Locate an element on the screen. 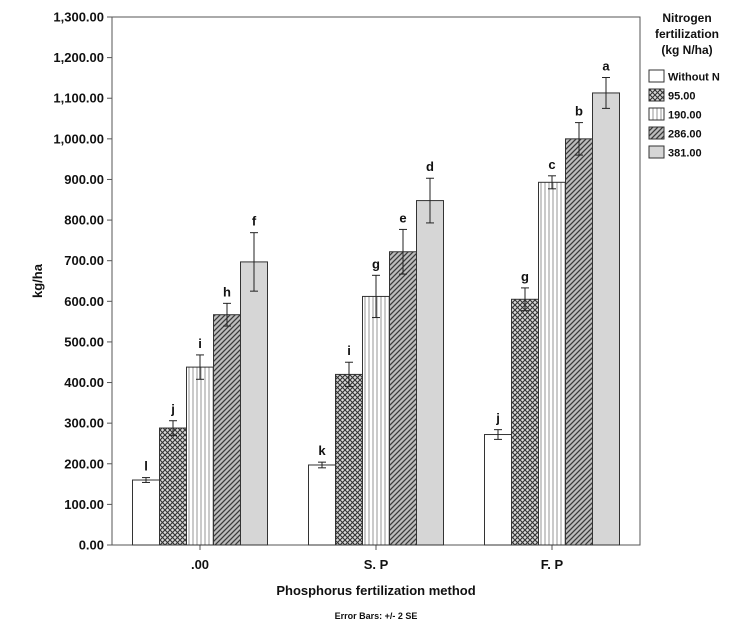  y-tick-label: 1,200.00 is located at coordinates (78, 57).